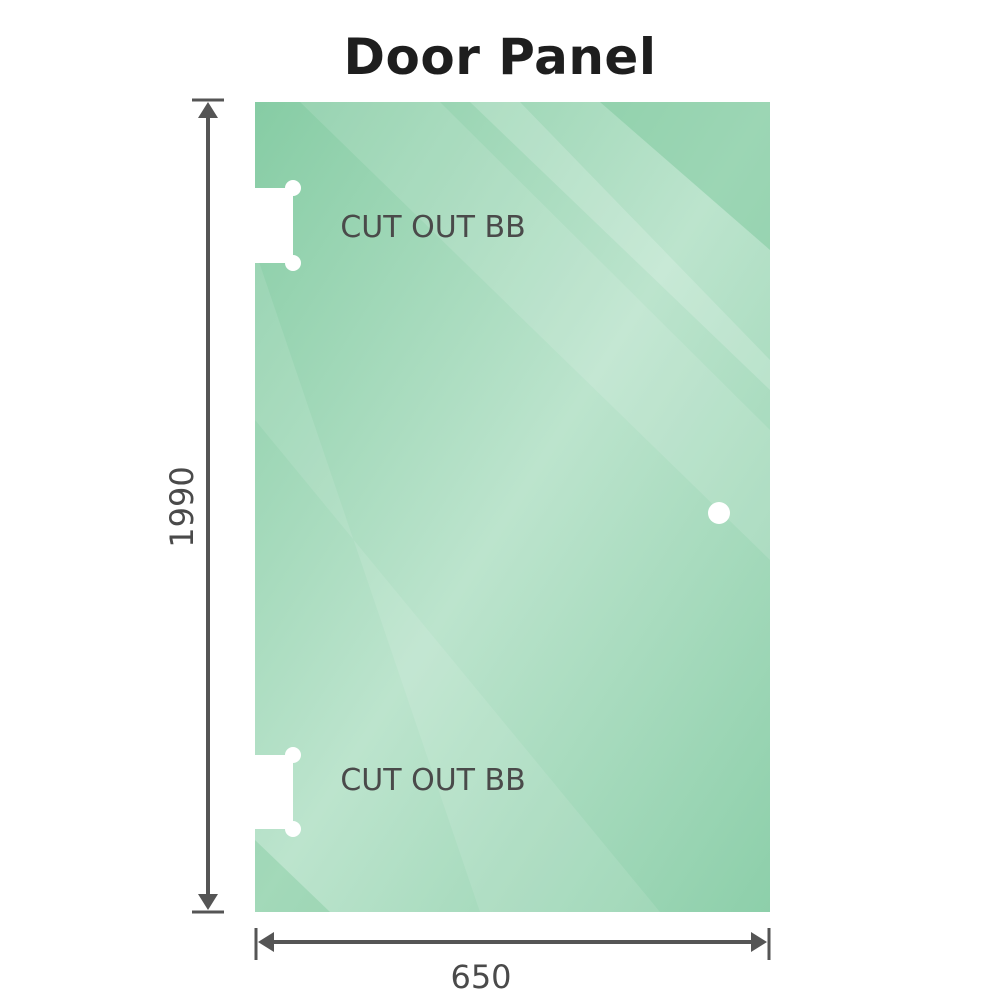  Describe the element at coordinates (500, 57) in the screenshot. I see `diagram-title: Door Panel` at that location.